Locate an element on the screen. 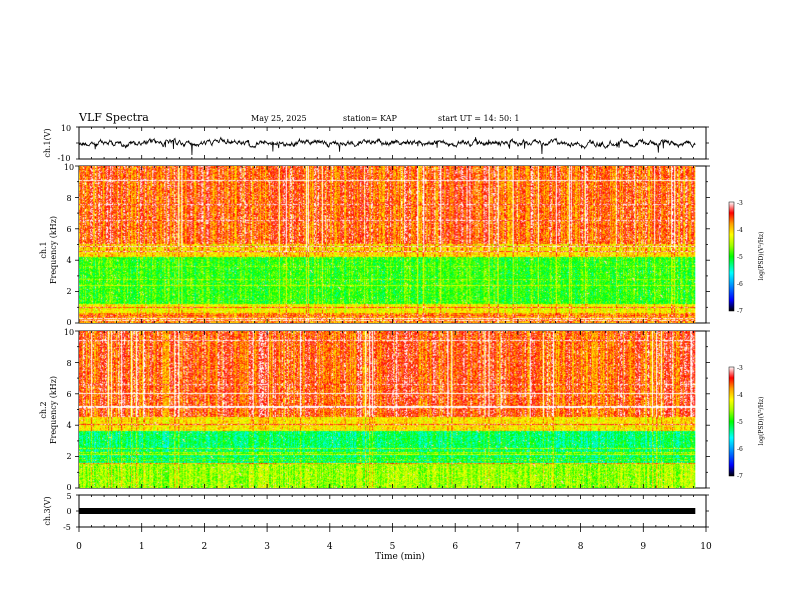  cb2-tick-minus3: -3 is located at coordinates (740, 368).